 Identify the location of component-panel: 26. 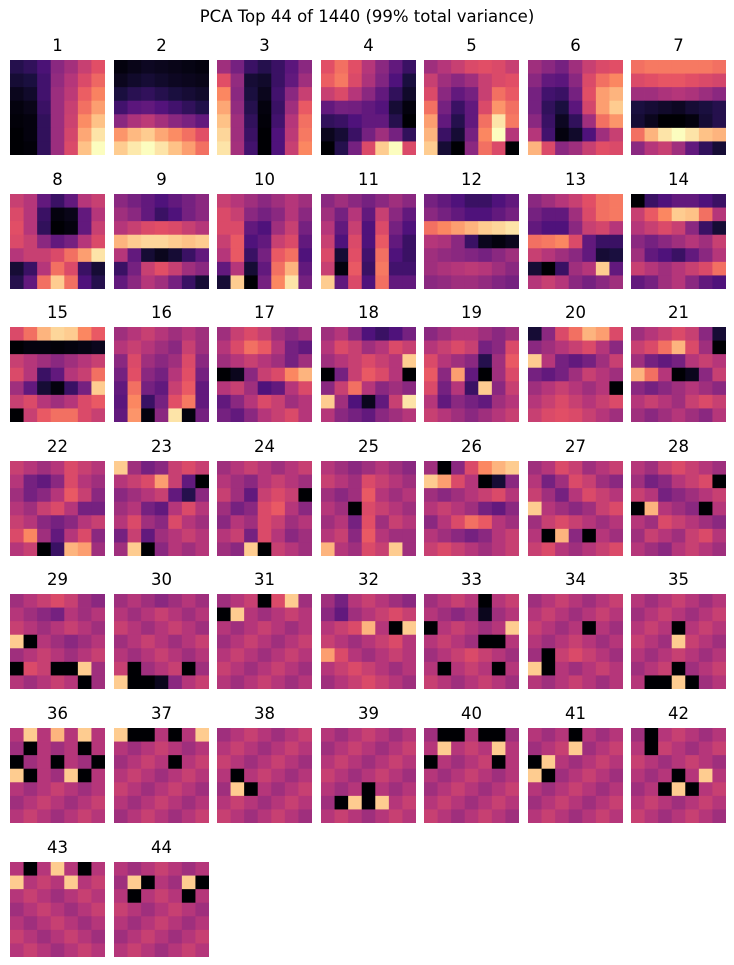
(471, 496).